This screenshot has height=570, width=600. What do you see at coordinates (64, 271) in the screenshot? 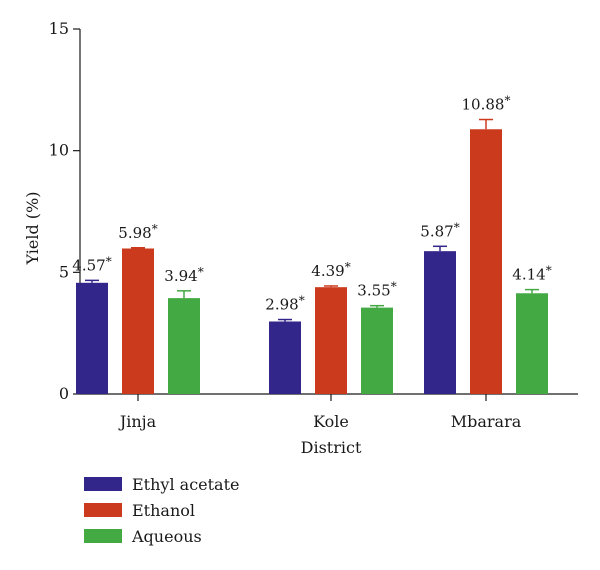
I see `y-tick-label: 5` at bounding box center [64, 271].